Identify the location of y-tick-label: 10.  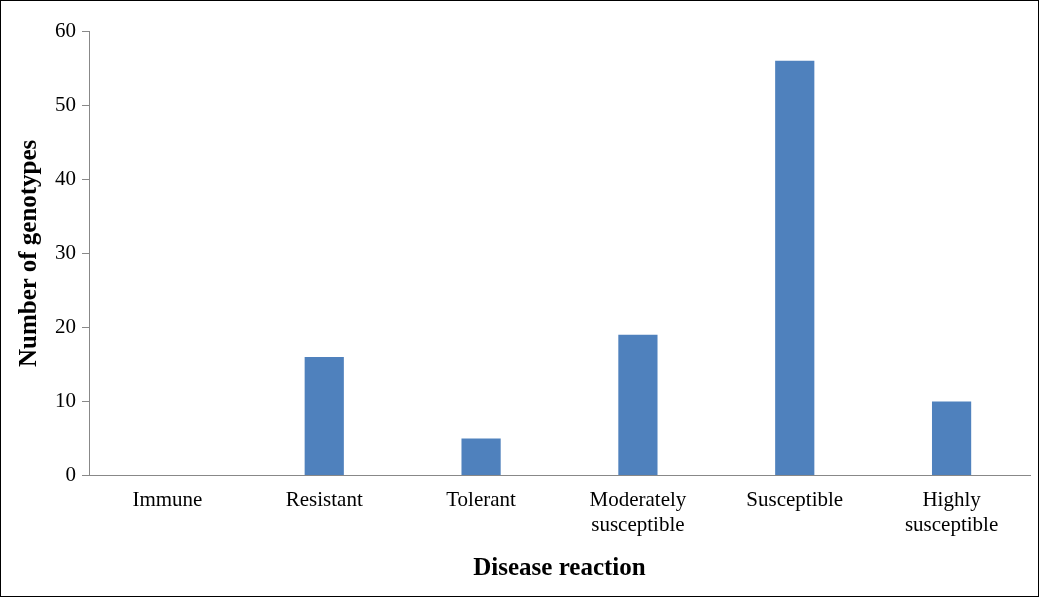
(65, 400).